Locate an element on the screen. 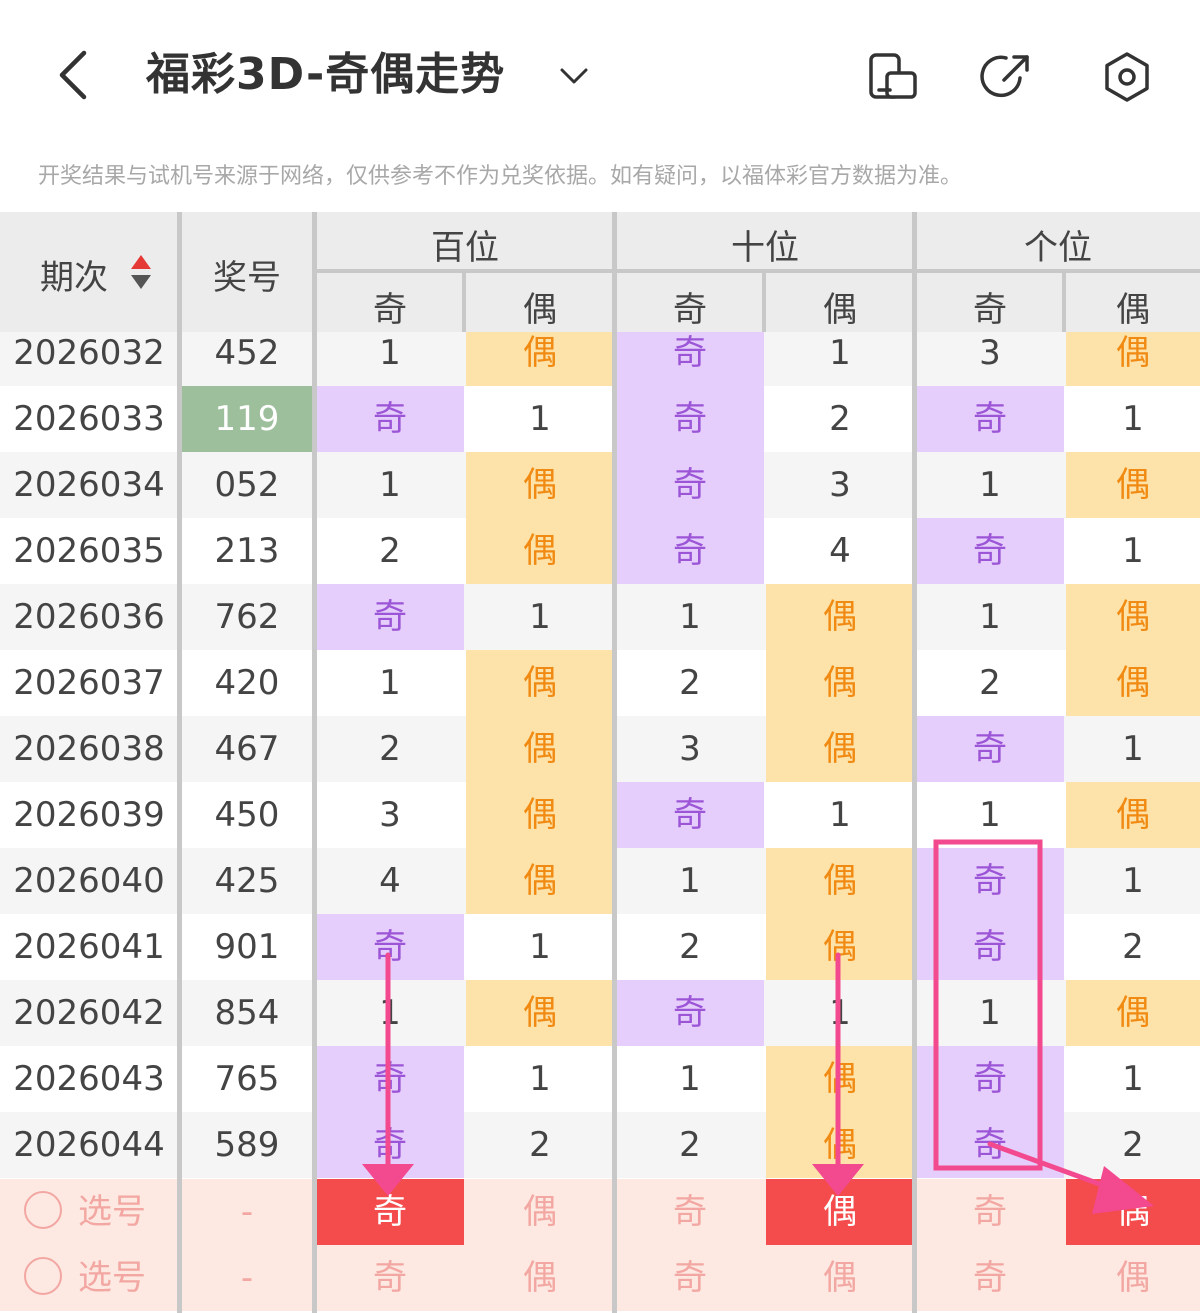 Image resolution: width=1200 pixels, height=1313 pixels. units-odd-header: 奇 is located at coordinates (990, 310).